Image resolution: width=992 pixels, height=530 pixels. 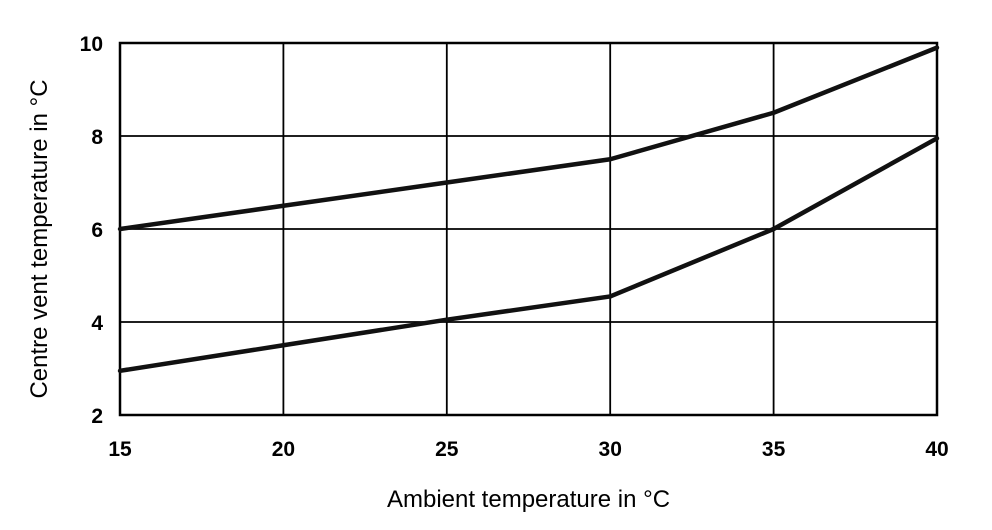 I want to click on x-tick-label: 20, so click(x=283, y=449).